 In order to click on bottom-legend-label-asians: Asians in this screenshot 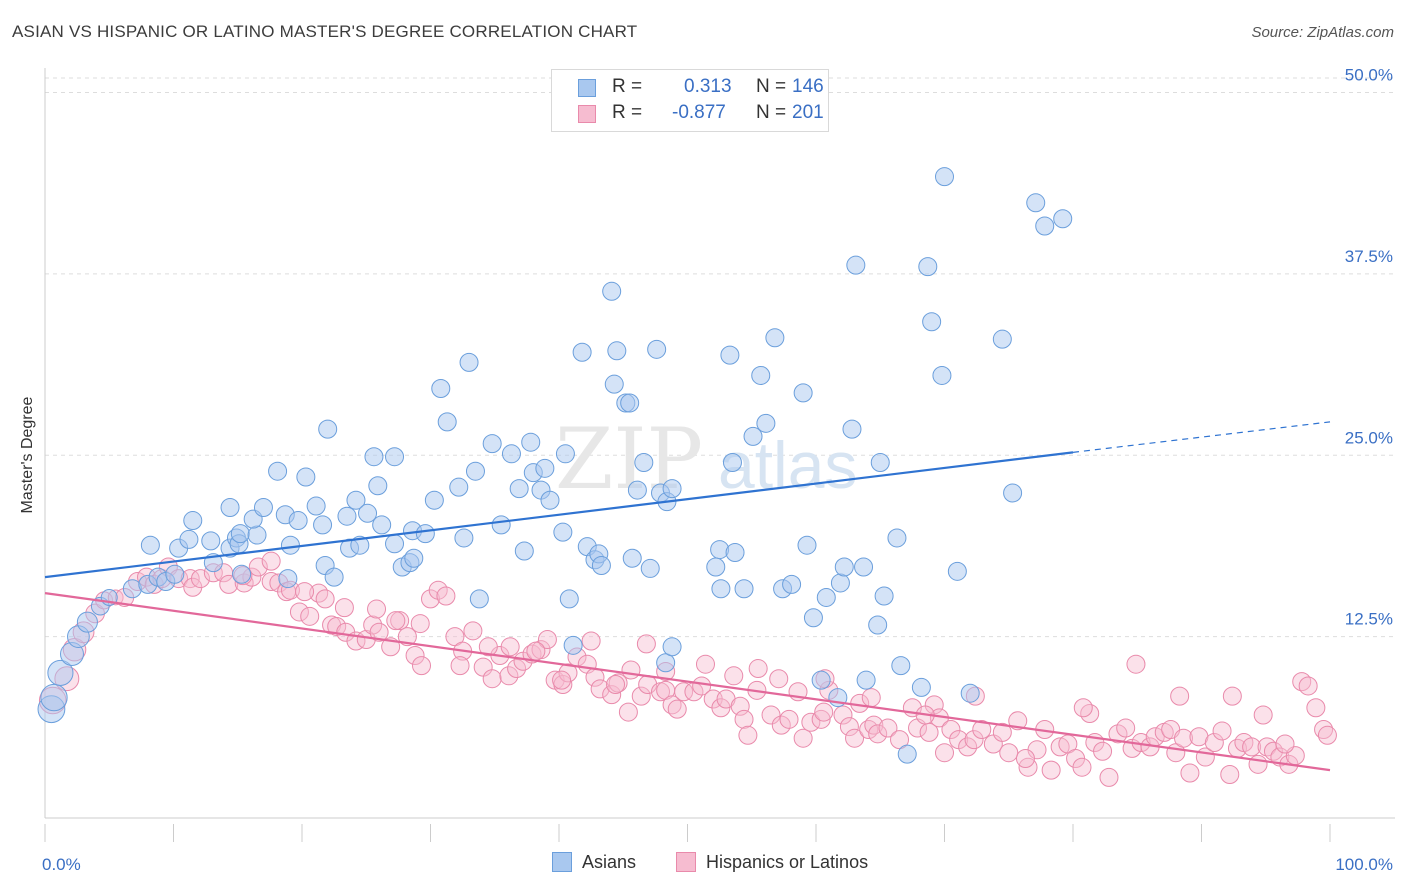, I will do `click(609, 862)`.